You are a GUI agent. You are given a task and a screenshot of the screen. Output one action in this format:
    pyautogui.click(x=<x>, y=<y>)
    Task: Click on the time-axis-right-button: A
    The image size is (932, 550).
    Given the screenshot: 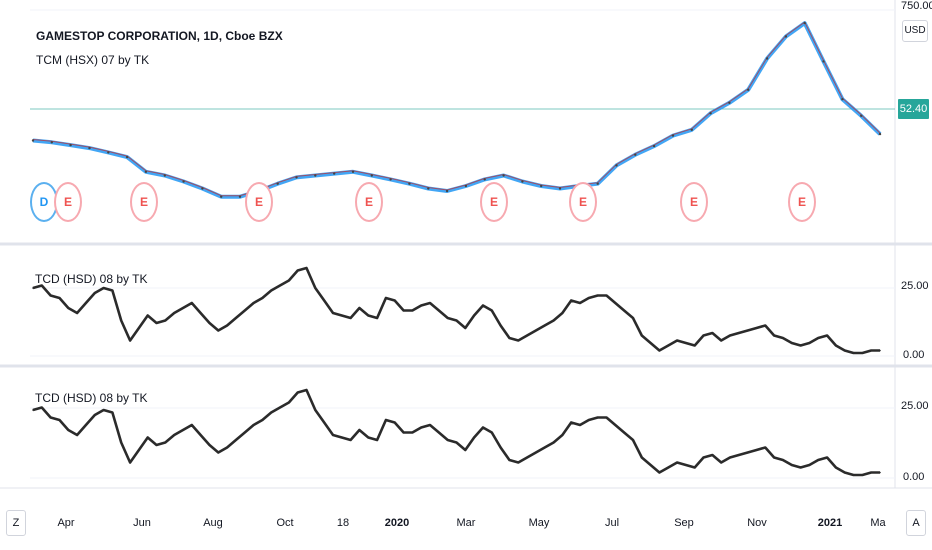 What is the action you would take?
    pyautogui.click(x=916, y=523)
    